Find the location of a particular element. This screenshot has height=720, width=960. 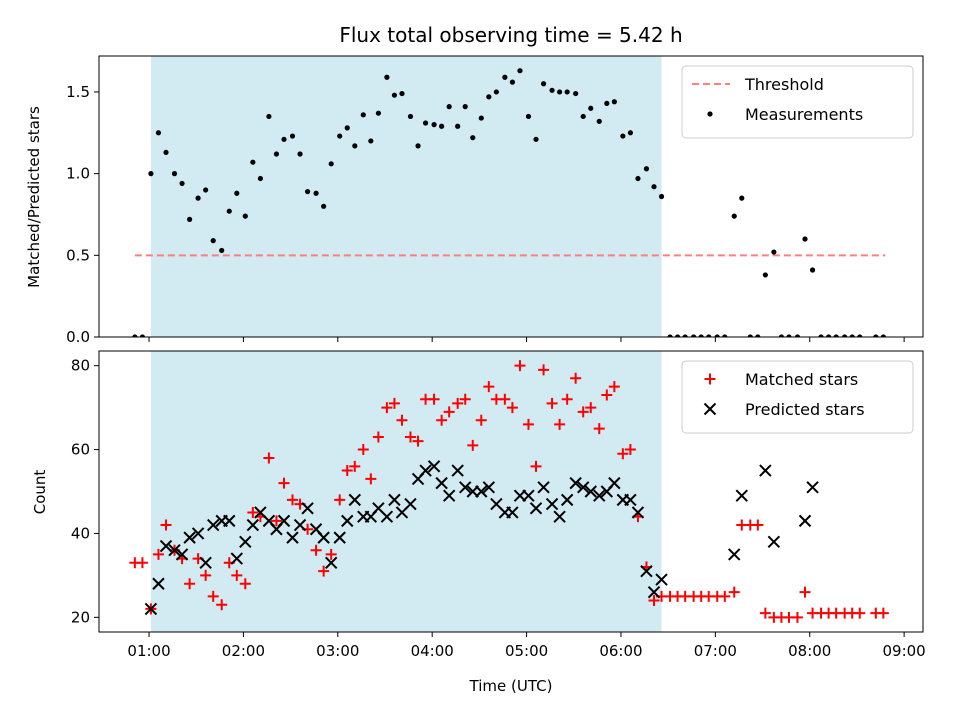

chart-title: Flux total observing time = 5.42 h is located at coordinates (510, 35).